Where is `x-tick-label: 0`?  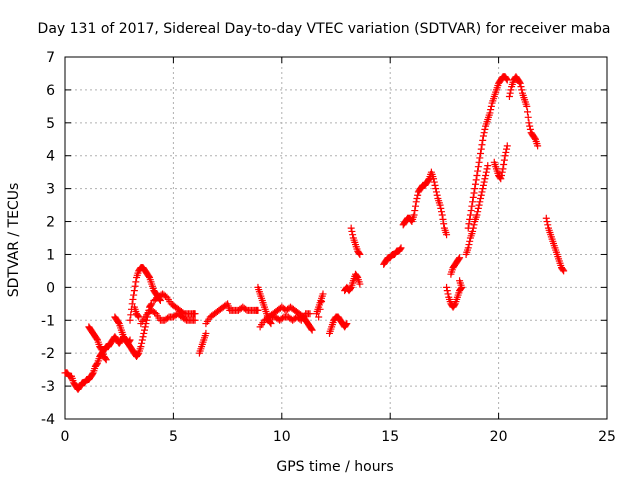 x-tick-label: 0 is located at coordinates (65, 437).